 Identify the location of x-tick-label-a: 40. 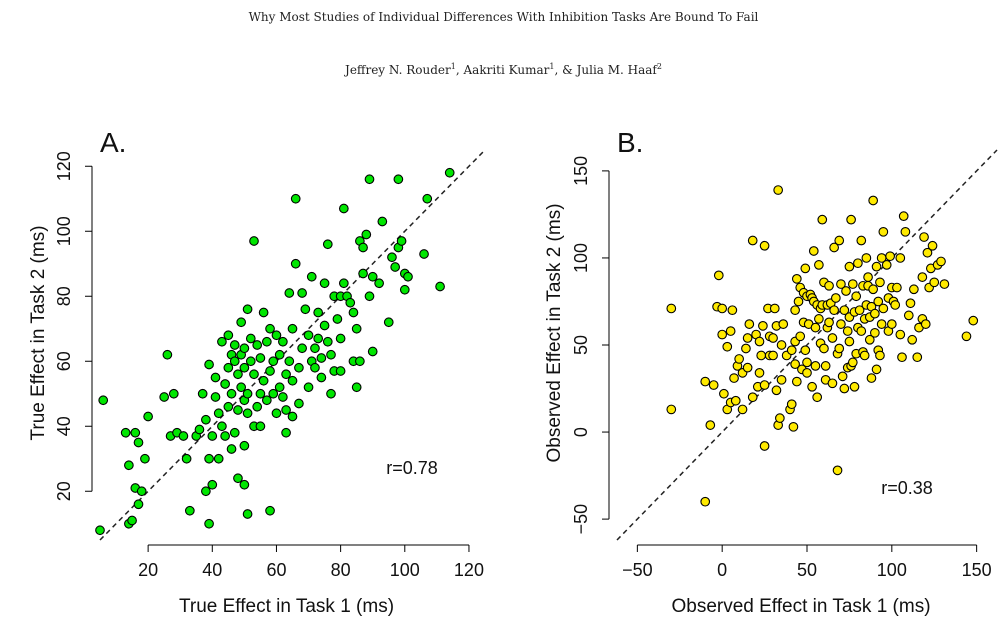
(212, 570).